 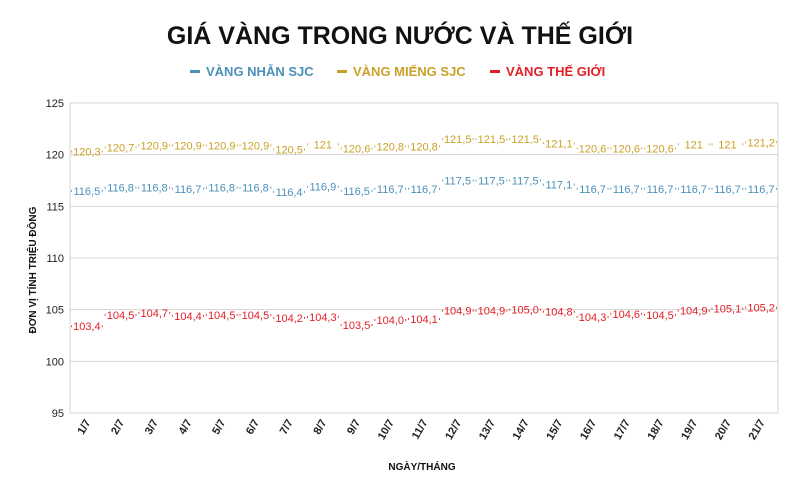 I want to click on chart-title: GIÁ VÀNG TRONG NƯỚC VÀ THẾ GIỚI, so click(x=400, y=35).